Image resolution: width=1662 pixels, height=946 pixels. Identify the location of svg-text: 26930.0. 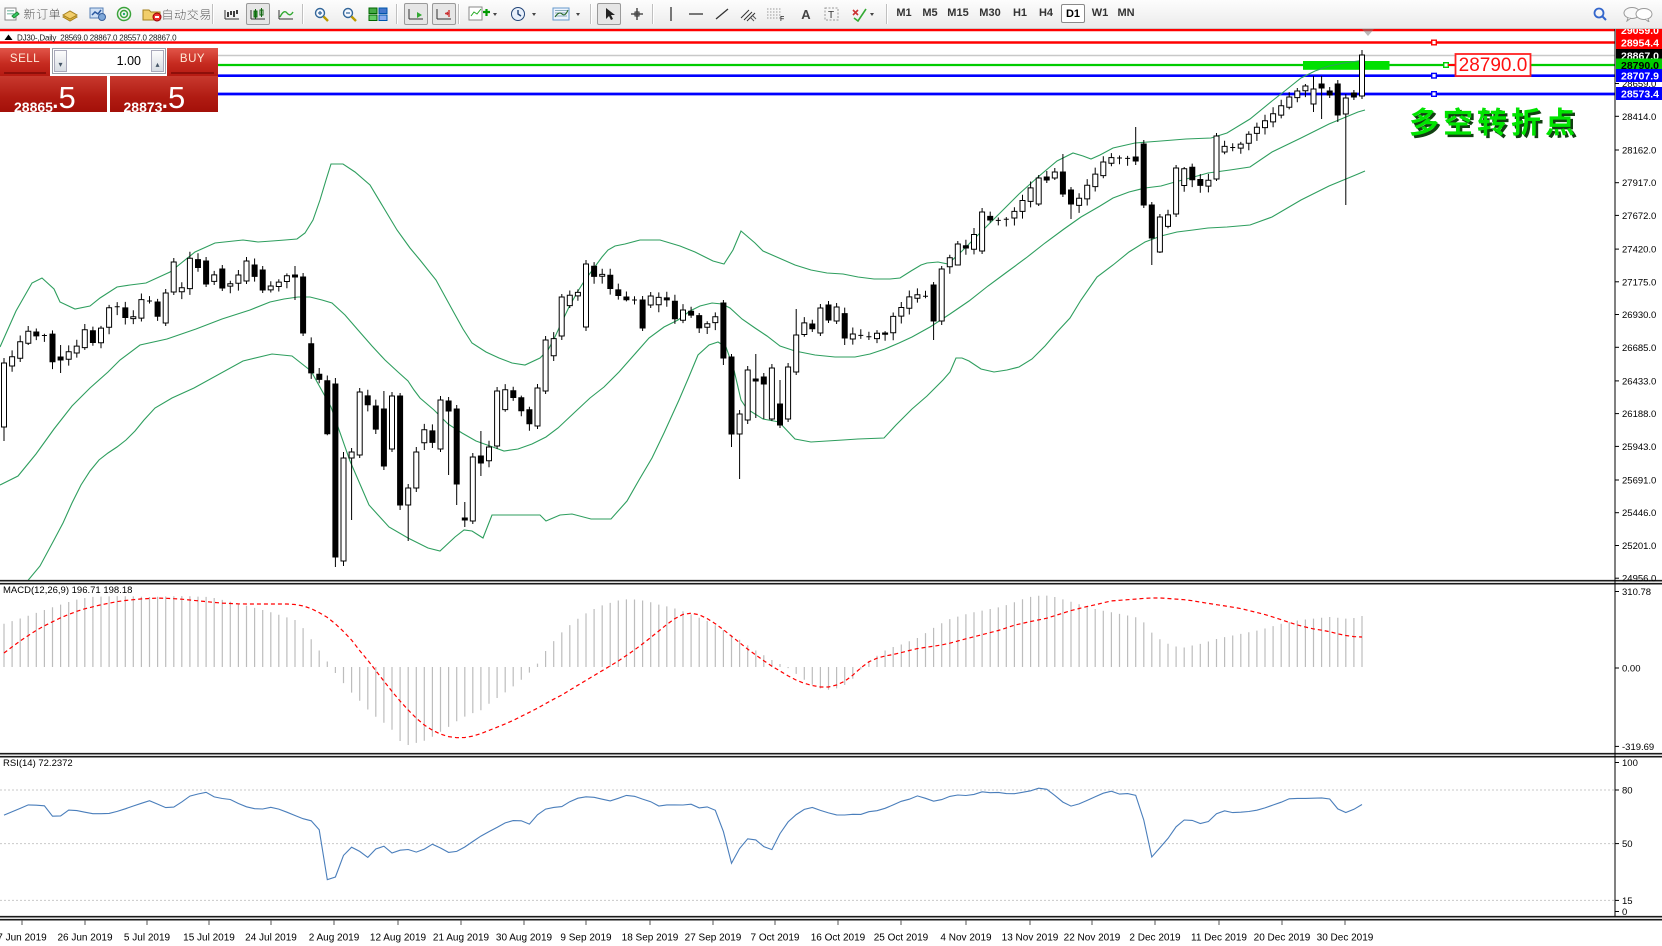
(1639, 315).